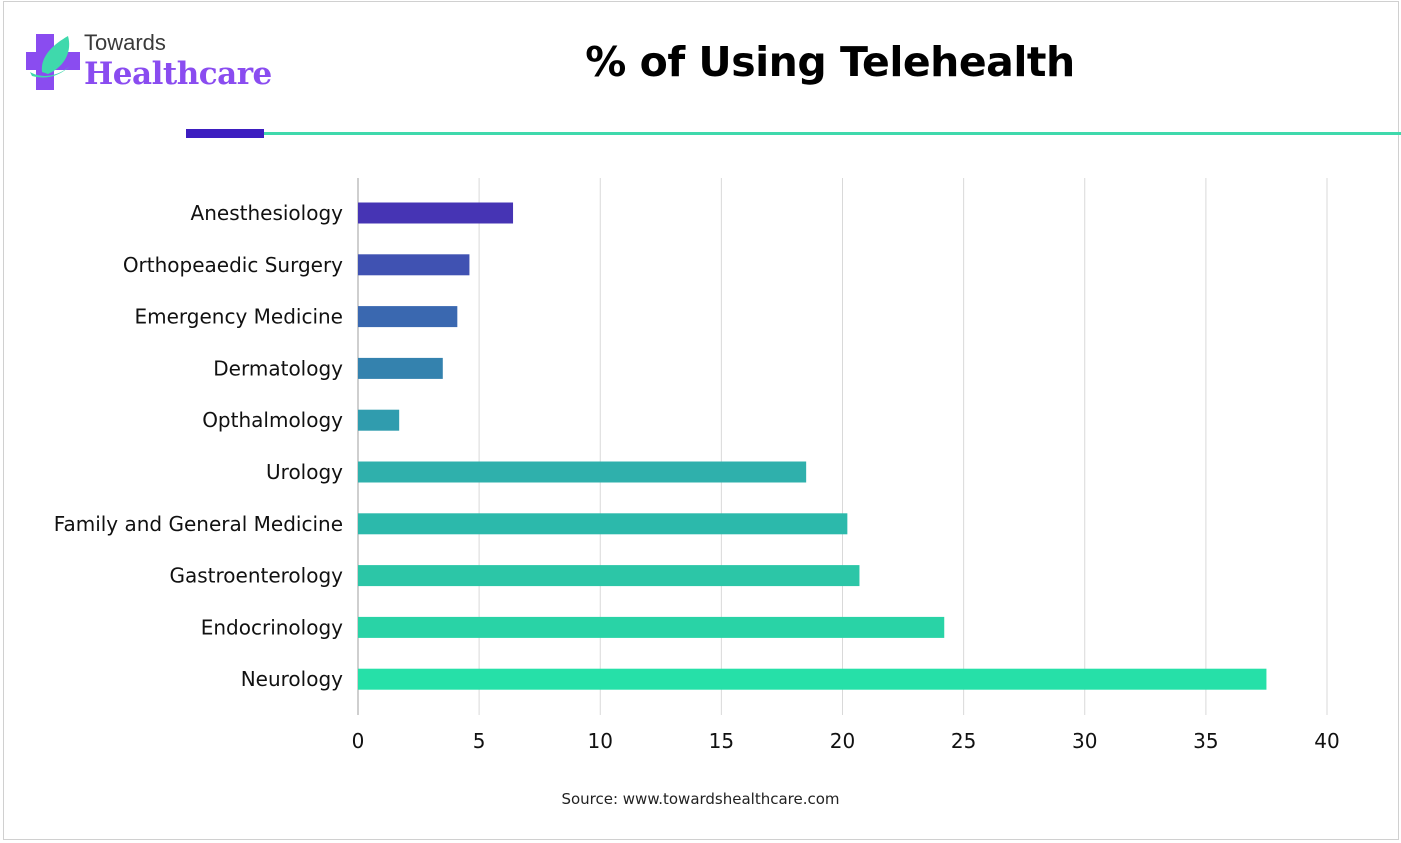 The width and height of the screenshot is (1401, 843). What do you see at coordinates (1084, 741) in the screenshot?
I see `x-tick-label: 30` at bounding box center [1084, 741].